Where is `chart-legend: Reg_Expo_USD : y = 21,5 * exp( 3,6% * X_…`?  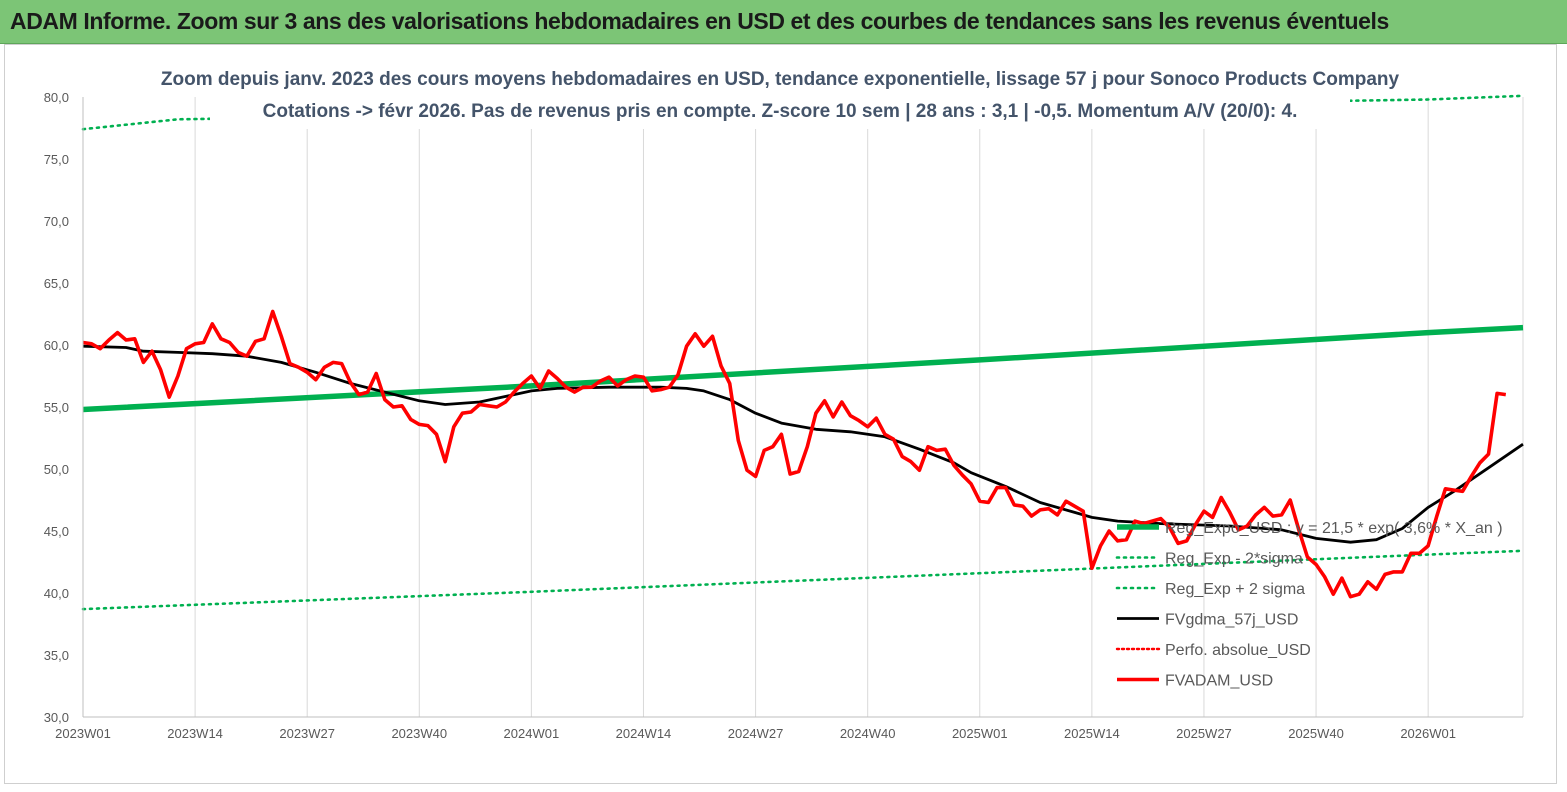
chart-legend: Reg_Expo_USD : y = 21,5 * exp( 3,6% * X_… is located at coordinates (1309, 605).